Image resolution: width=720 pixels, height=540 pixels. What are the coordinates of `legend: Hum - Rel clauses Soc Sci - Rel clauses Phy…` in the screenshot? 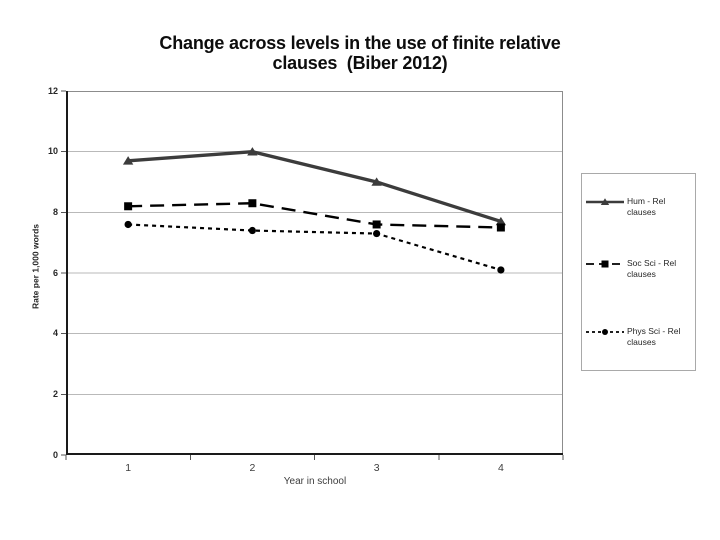 It's located at (638, 272).